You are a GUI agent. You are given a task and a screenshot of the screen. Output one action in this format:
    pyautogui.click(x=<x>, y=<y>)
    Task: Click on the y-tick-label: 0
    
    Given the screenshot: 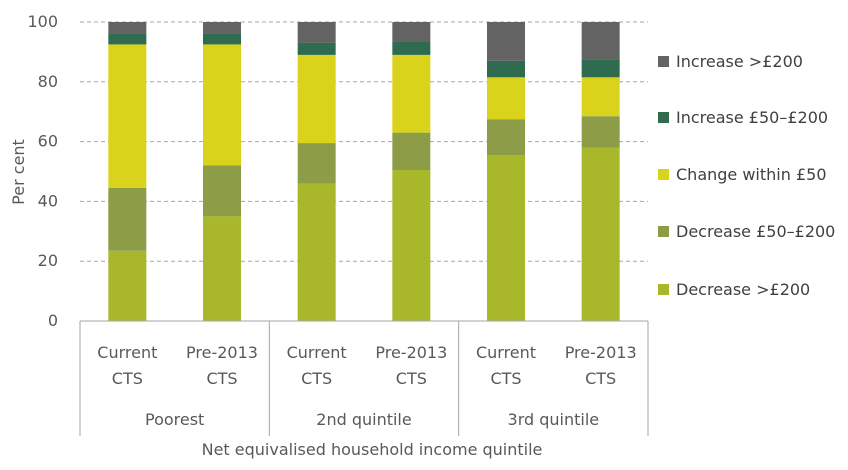 What is the action you would take?
    pyautogui.click(x=53, y=320)
    